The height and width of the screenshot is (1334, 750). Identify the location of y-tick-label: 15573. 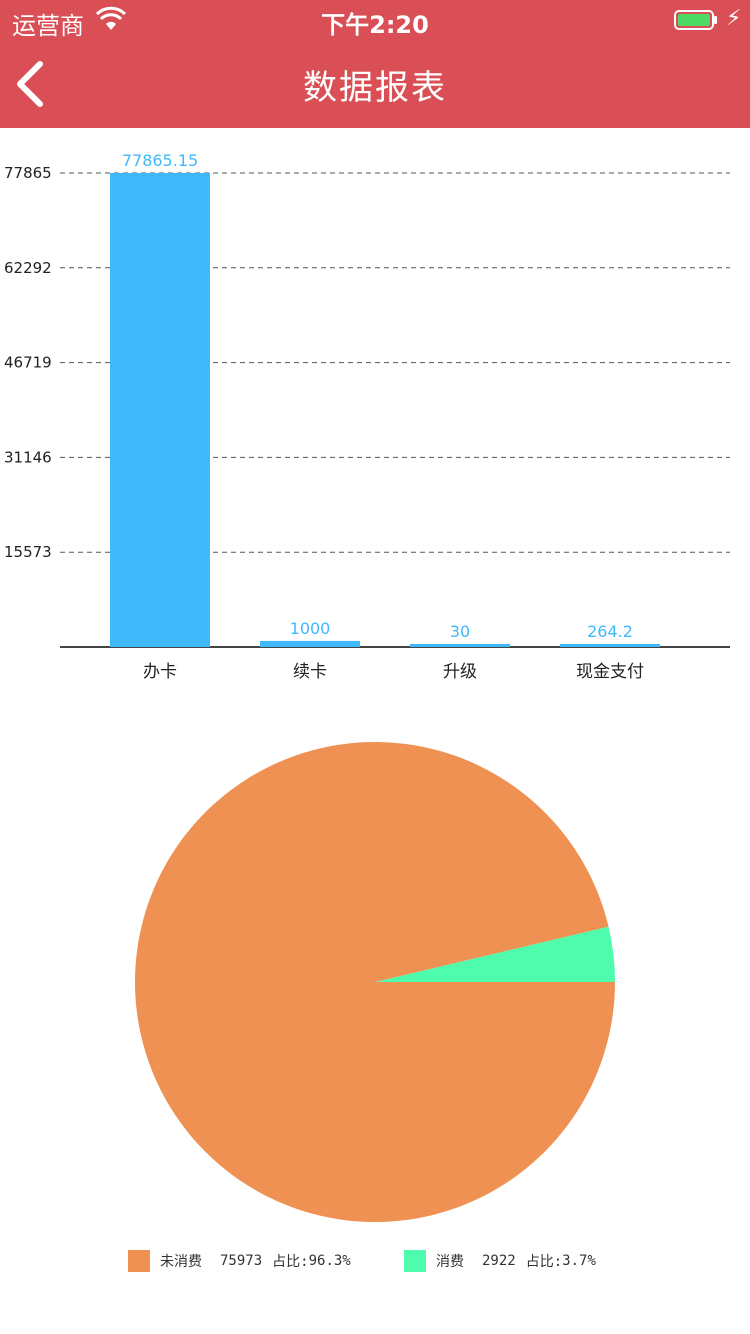
(28, 552).